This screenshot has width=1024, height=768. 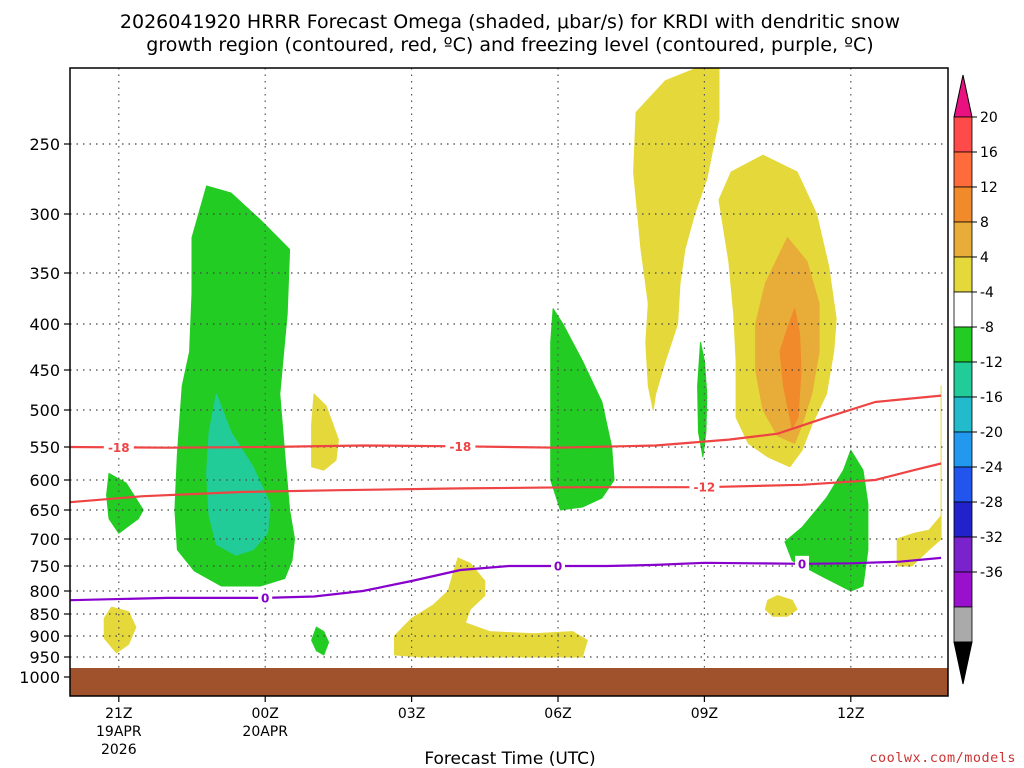 What do you see at coordinates (264, 714) in the screenshot?
I see `x-tick-label-00Z: 00Z` at bounding box center [264, 714].